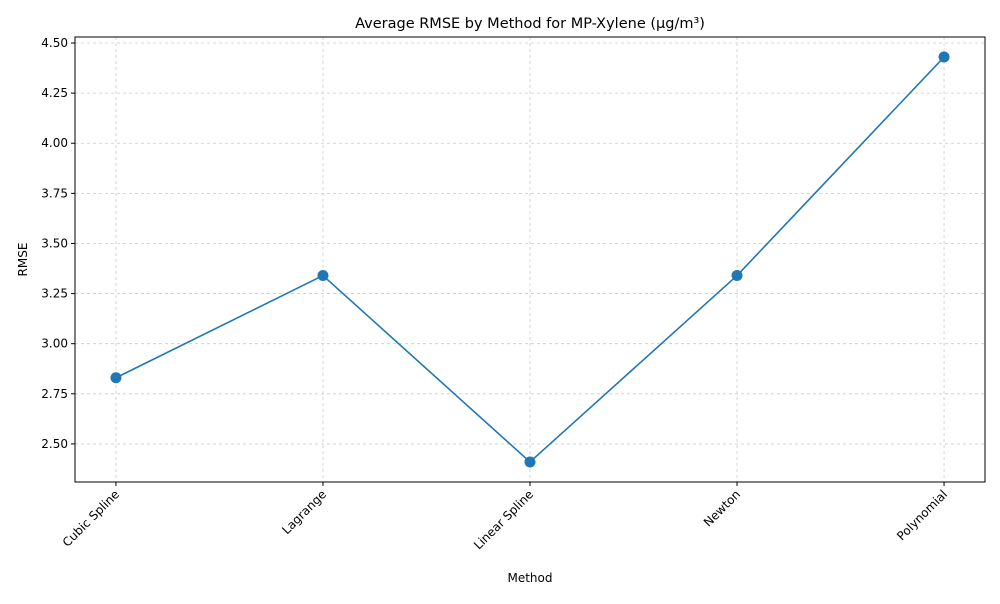 The image size is (1000, 604). I want to click on y-tick-label: 2.50, so click(54, 444).